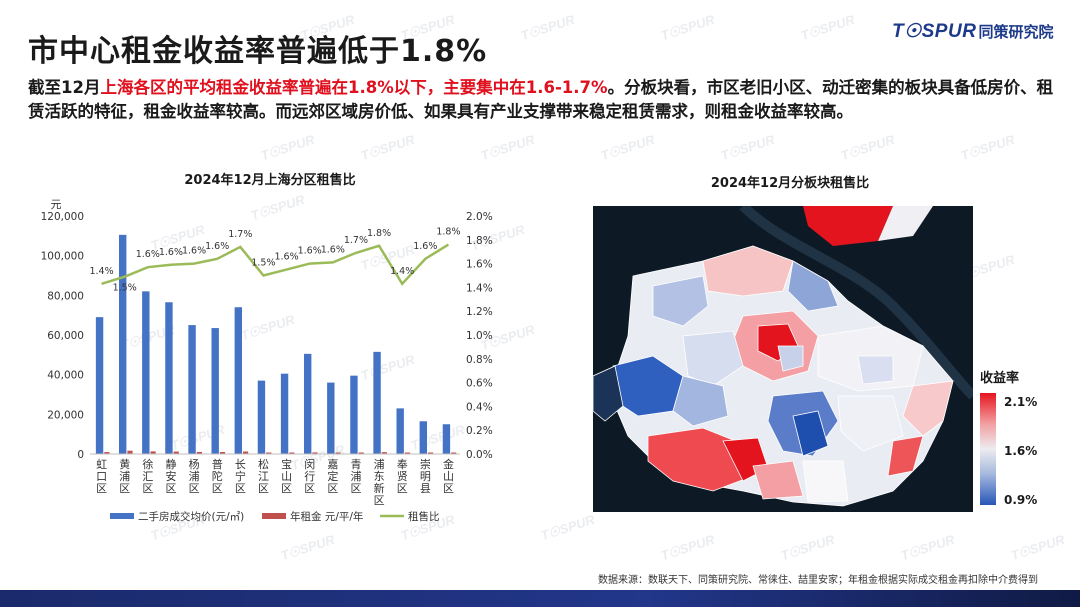 This screenshot has height=607, width=1080. I want to click on footer-bar, so click(540, 598).